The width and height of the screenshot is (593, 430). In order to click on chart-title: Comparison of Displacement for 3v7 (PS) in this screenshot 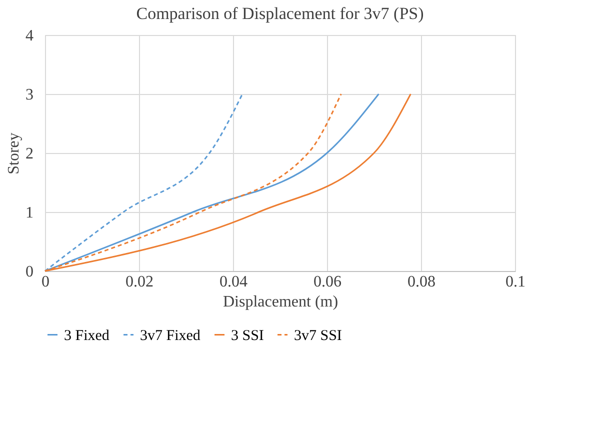, I will do `click(280, 13)`.